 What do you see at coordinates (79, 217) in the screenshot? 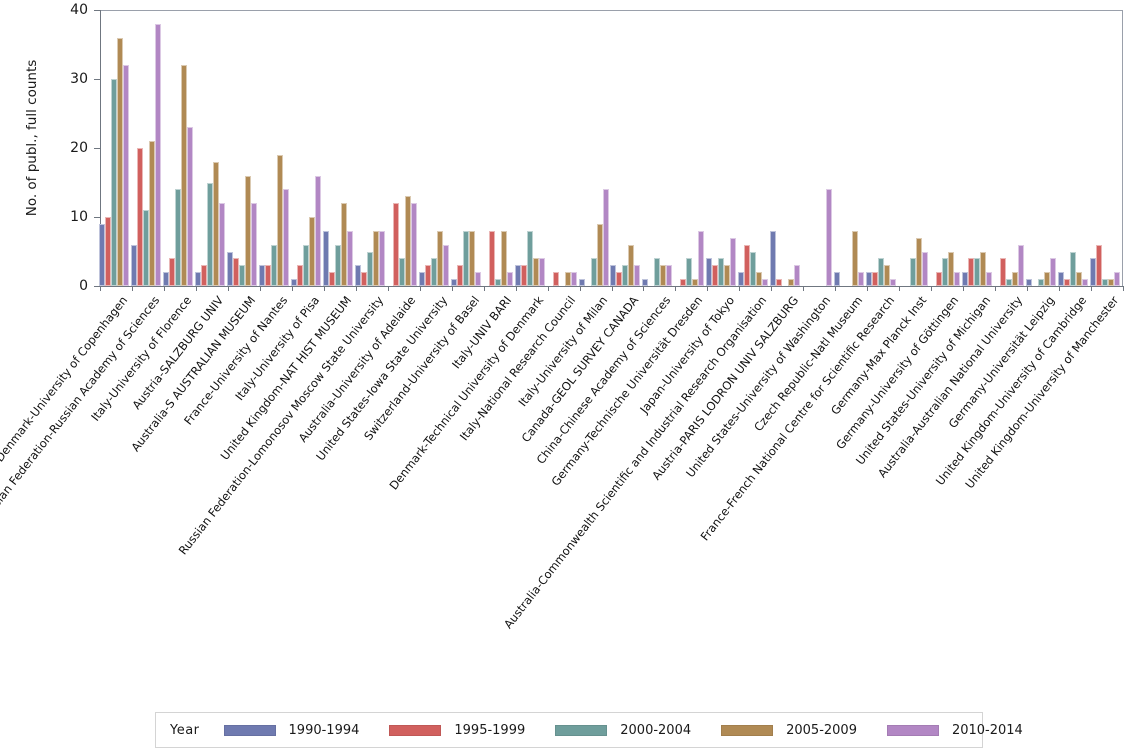
I see `y-tick-label: 10` at bounding box center [79, 217].